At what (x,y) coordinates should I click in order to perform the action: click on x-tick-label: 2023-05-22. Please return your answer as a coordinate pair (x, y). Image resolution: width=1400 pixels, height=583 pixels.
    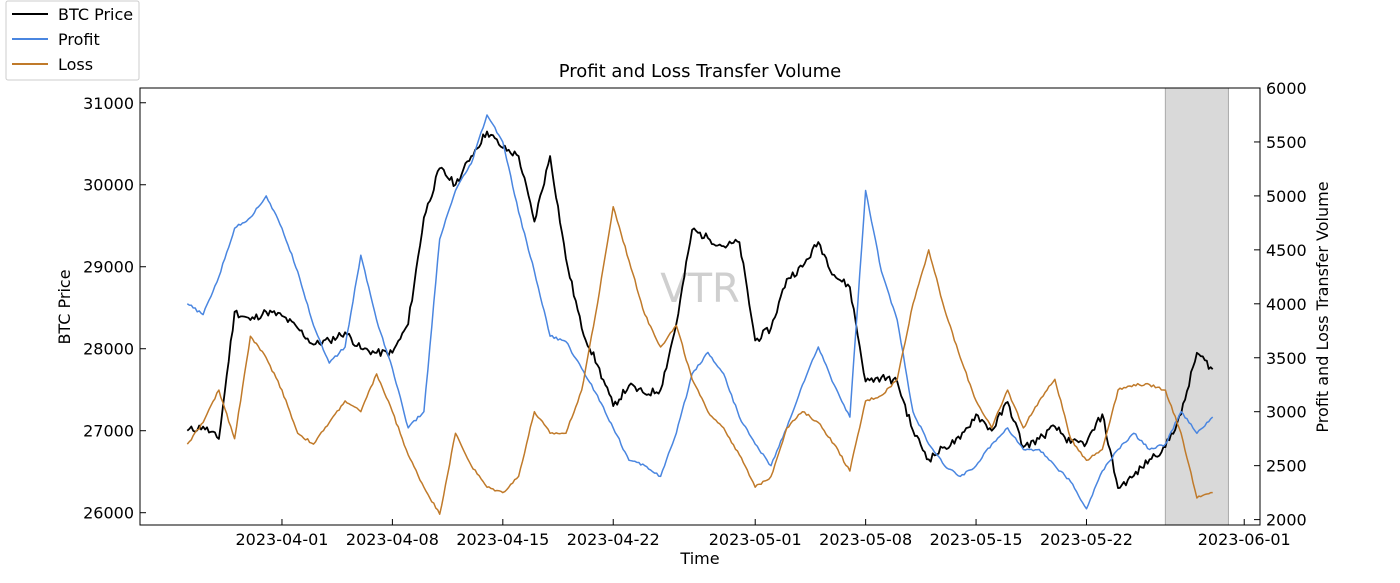
    Looking at the image, I should click on (1086, 539).